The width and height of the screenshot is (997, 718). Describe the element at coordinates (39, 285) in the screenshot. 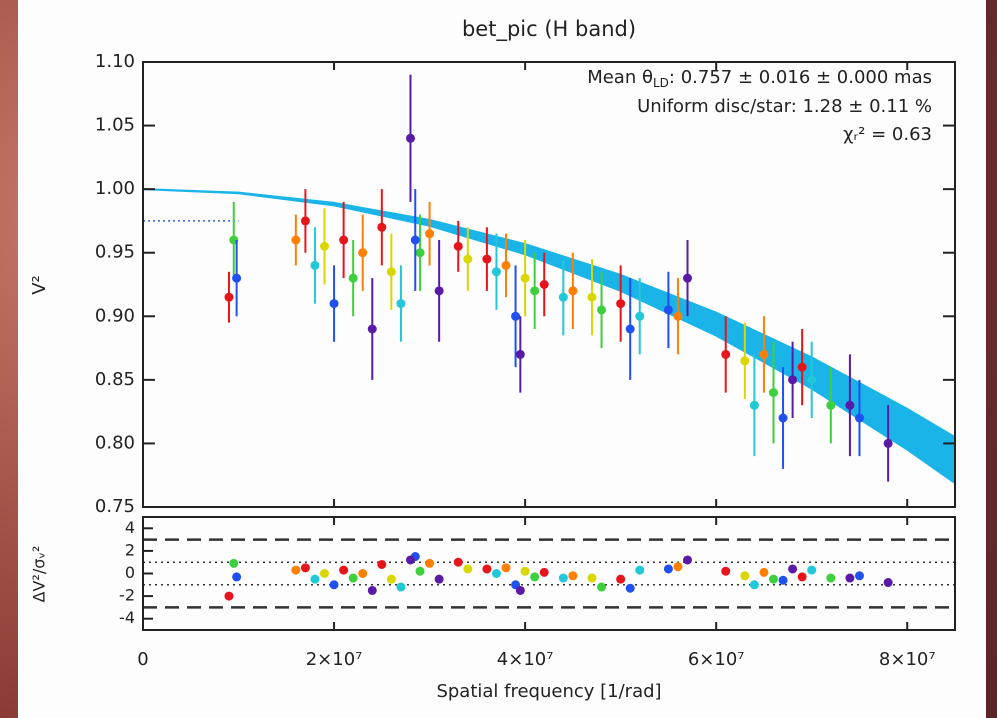

I see `y-axis-label: V²` at that location.